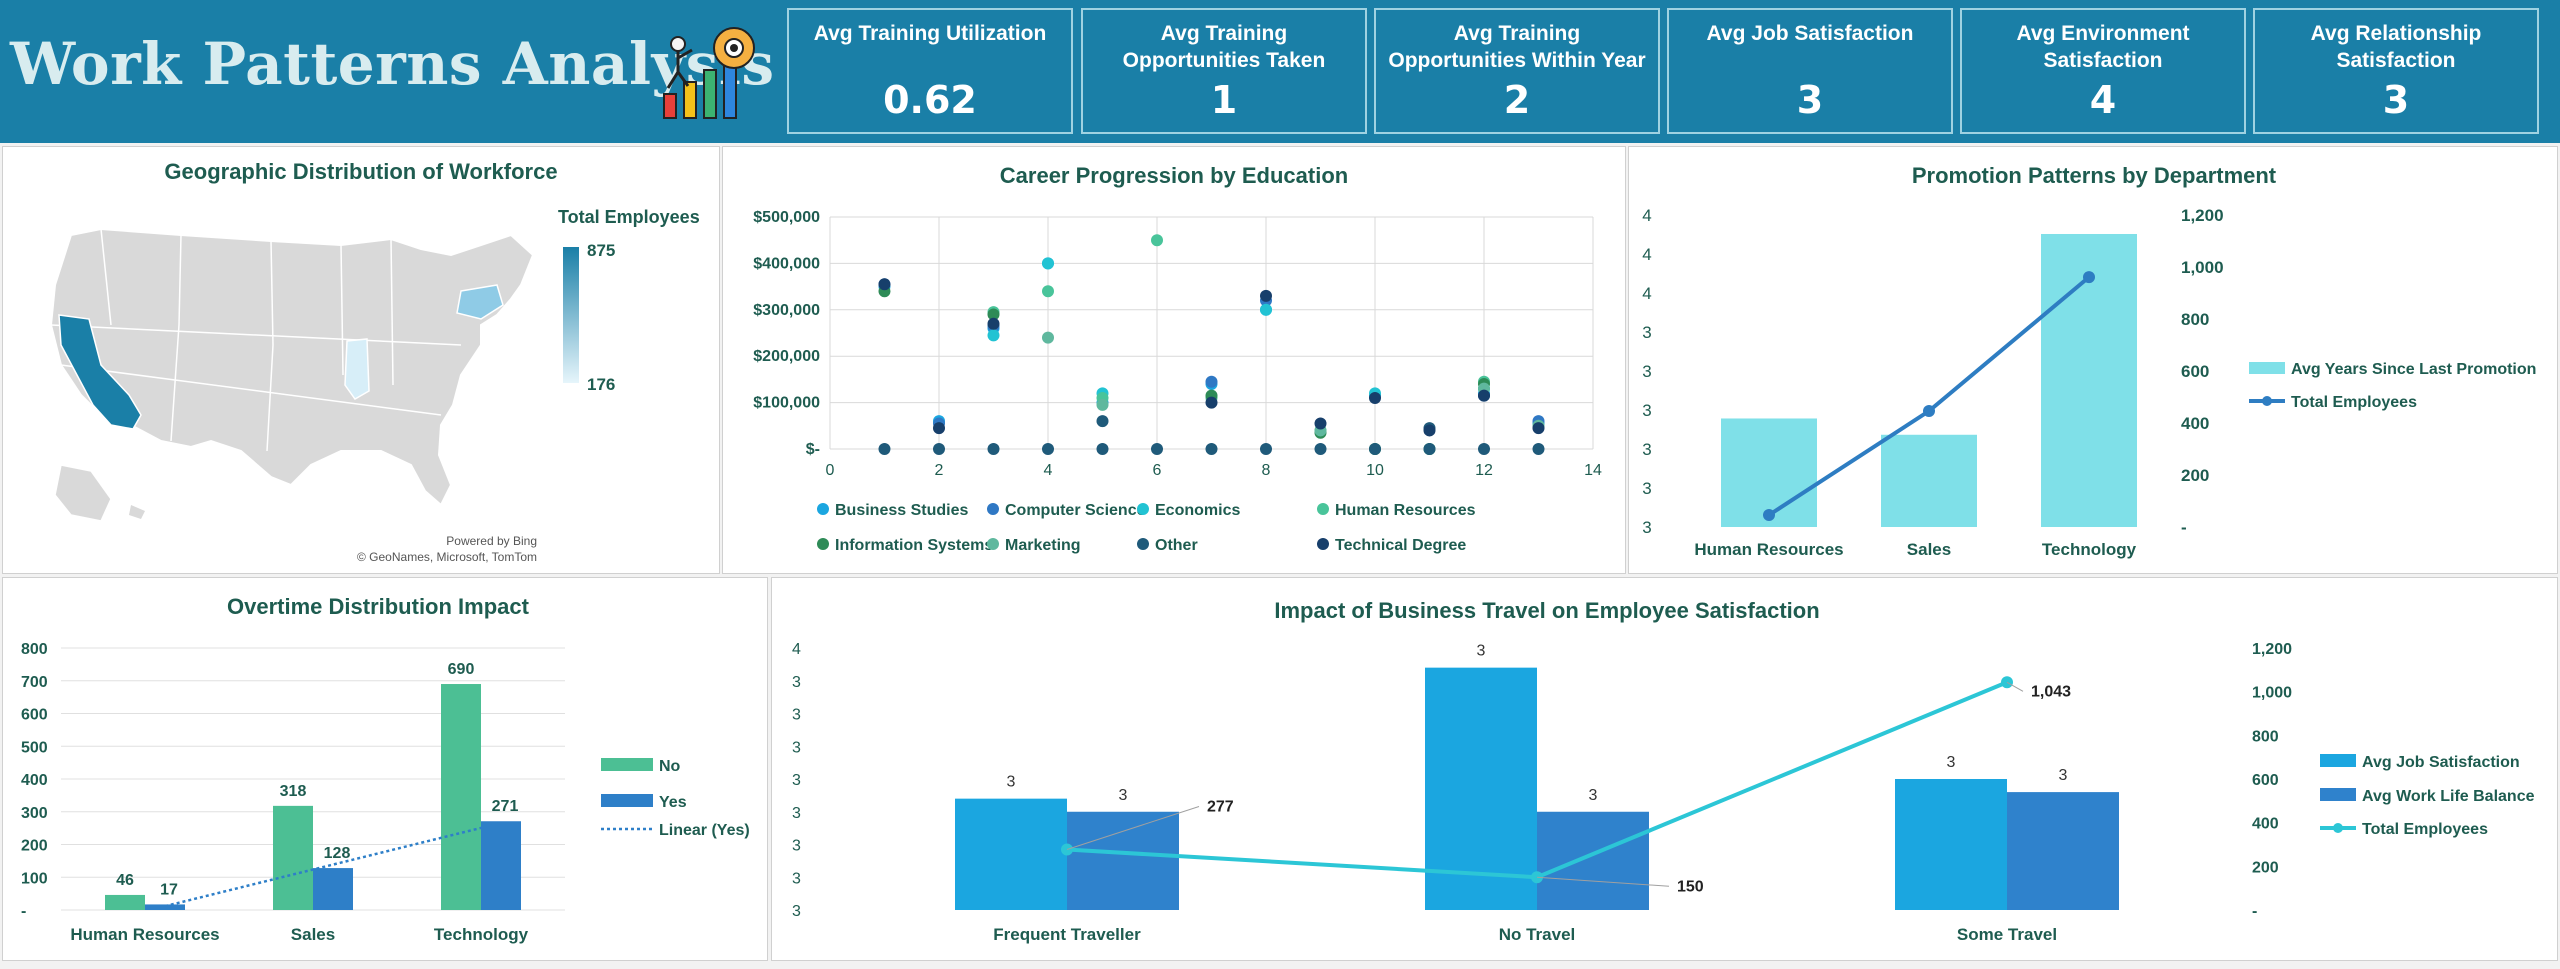  Describe the element at coordinates (169, 889) in the screenshot. I see `overtime-data-label: 17` at that location.